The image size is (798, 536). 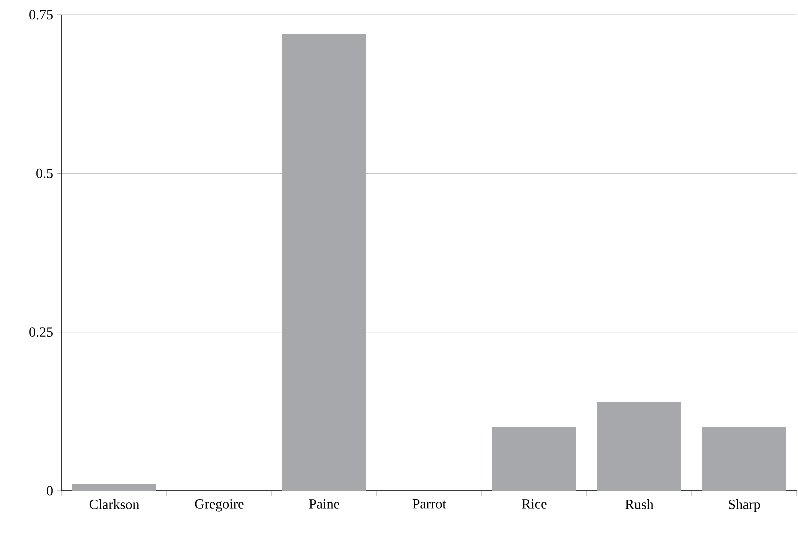 I want to click on y-tick-label: 0.25, so click(x=41, y=333).